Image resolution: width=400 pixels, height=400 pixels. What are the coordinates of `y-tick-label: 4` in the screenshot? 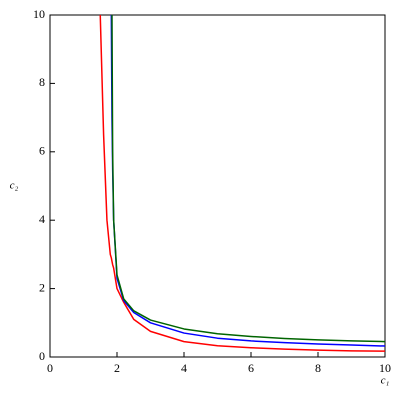 It's located at (42, 219).